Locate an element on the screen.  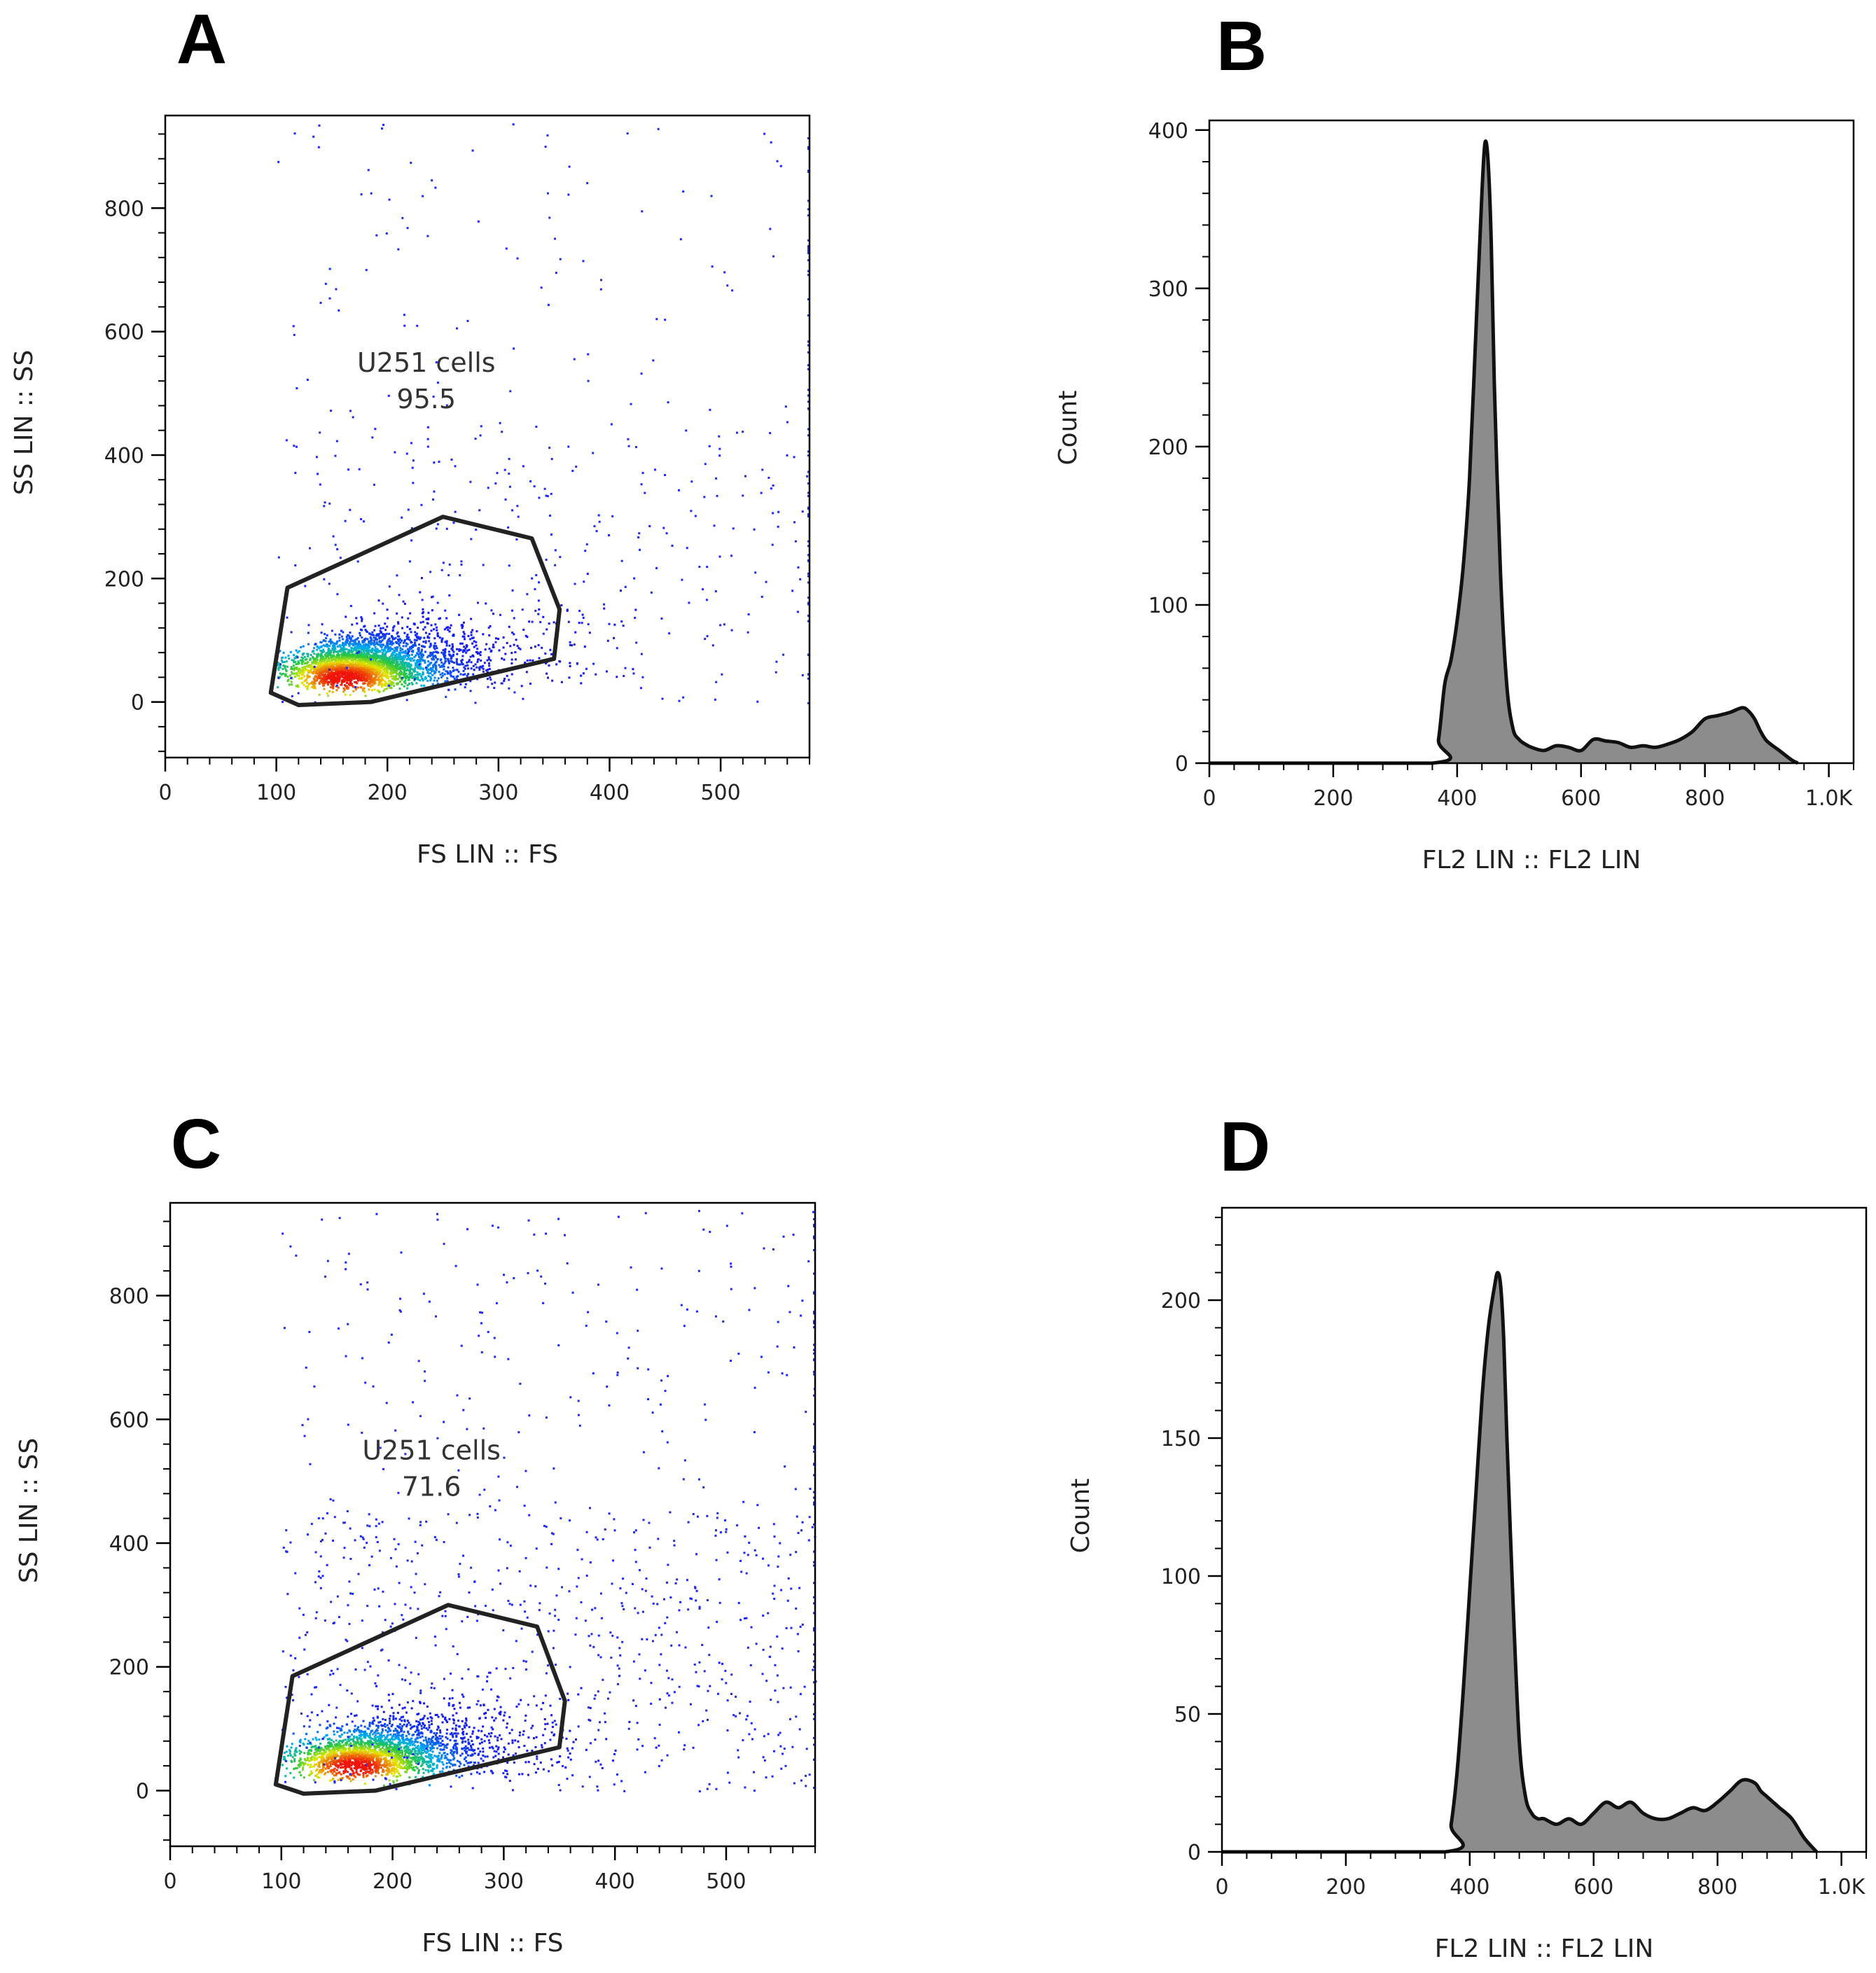
x-tick-label: 200 is located at coordinates (1333, 798).